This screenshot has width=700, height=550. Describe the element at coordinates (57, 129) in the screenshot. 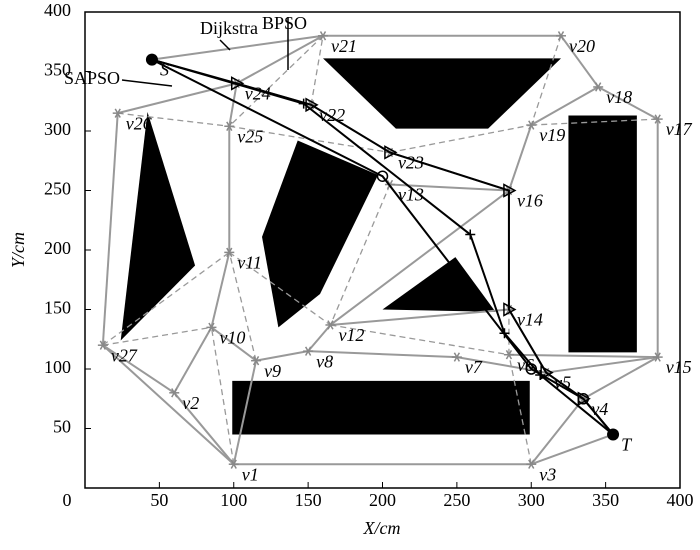

I see `y-tick-label: 300` at that location.